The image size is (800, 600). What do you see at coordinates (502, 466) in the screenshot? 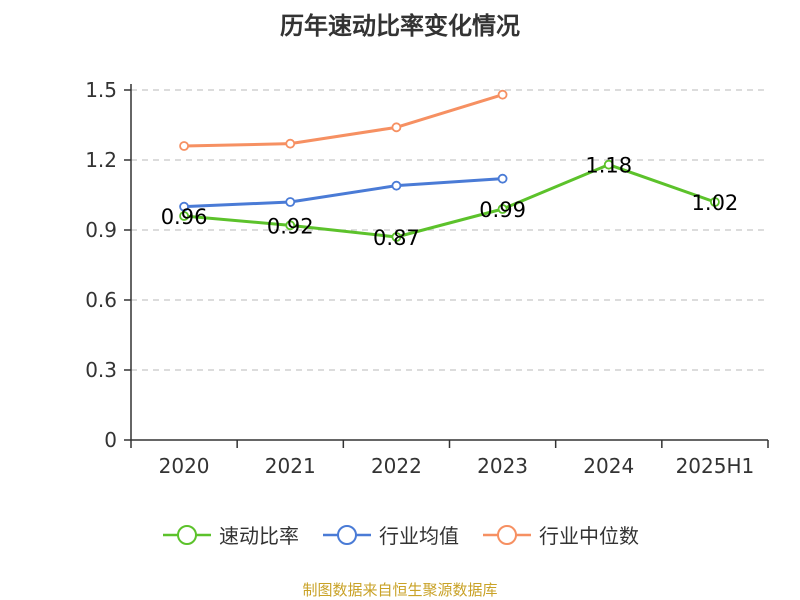
I see `x-tick-label: 2023` at bounding box center [502, 466].